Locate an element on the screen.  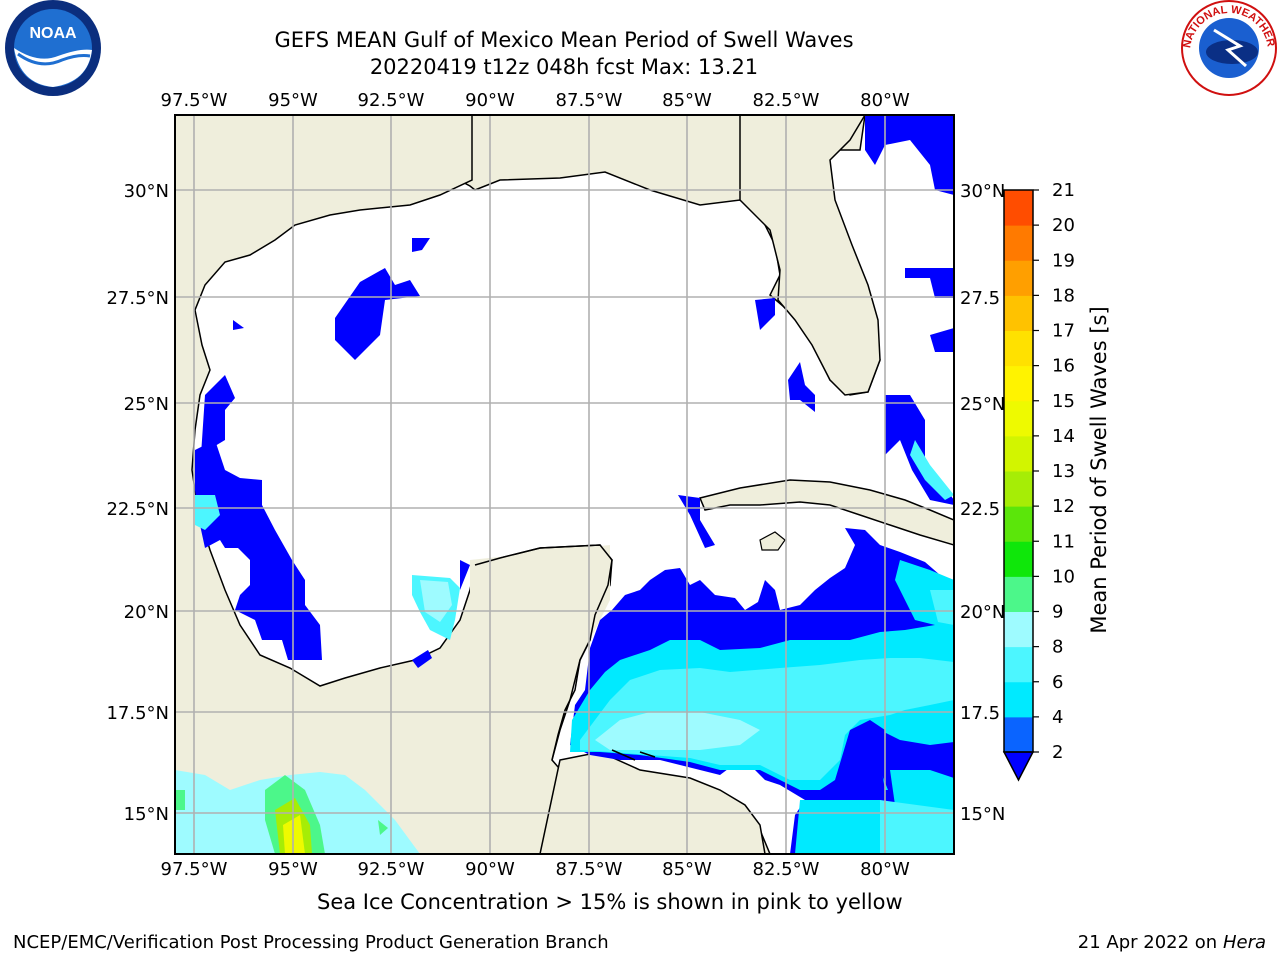
colorbar-tick-label: 17 is located at coordinates (1063, 331).